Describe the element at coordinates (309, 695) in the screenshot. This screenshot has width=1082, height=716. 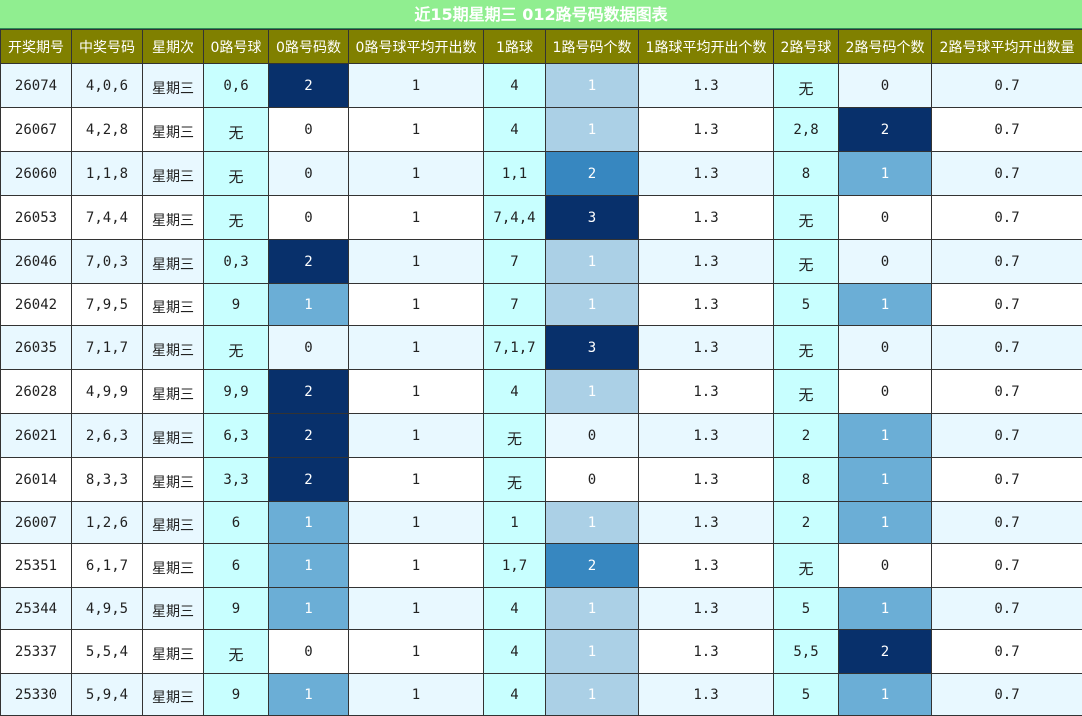
I see `cell-route0-count: 1` at that location.